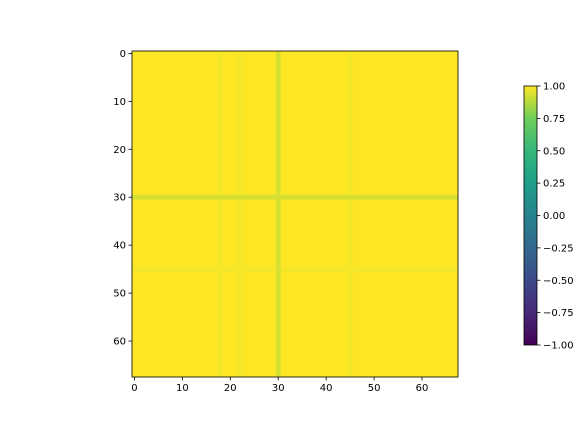 Image resolution: width=576 pixels, height=432 pixels. Describe the element at coordinates (134, 388) in the screenshot. I see `x-tick-label: 0` at that location.